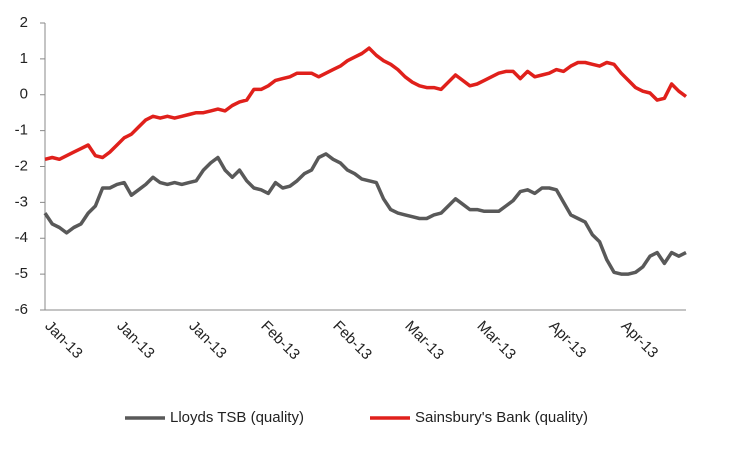  I want to click on y-tick-label: 1, so click(24, 58).